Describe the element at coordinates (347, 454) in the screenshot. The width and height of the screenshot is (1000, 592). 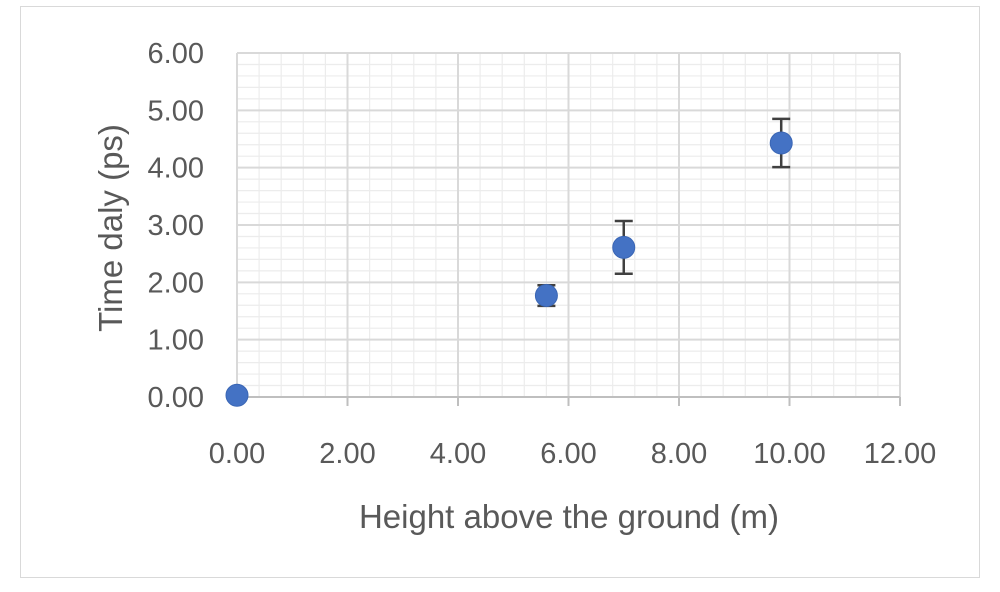
I see `x-tick-label: 2.00` at that location.